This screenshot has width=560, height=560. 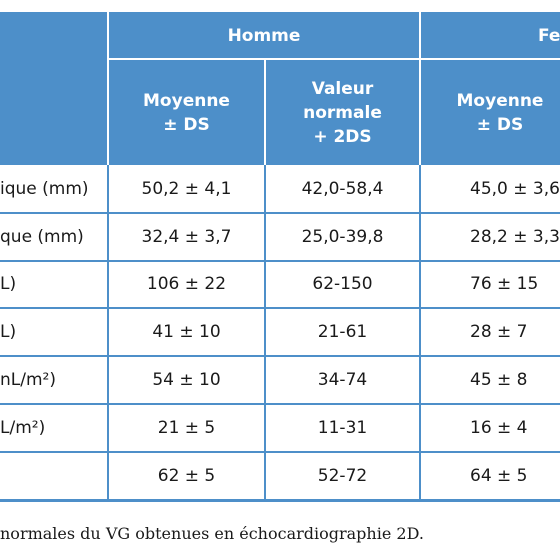 I want to click on sub-header: Valeur normale + 2DS, so click(x=342, y=112).